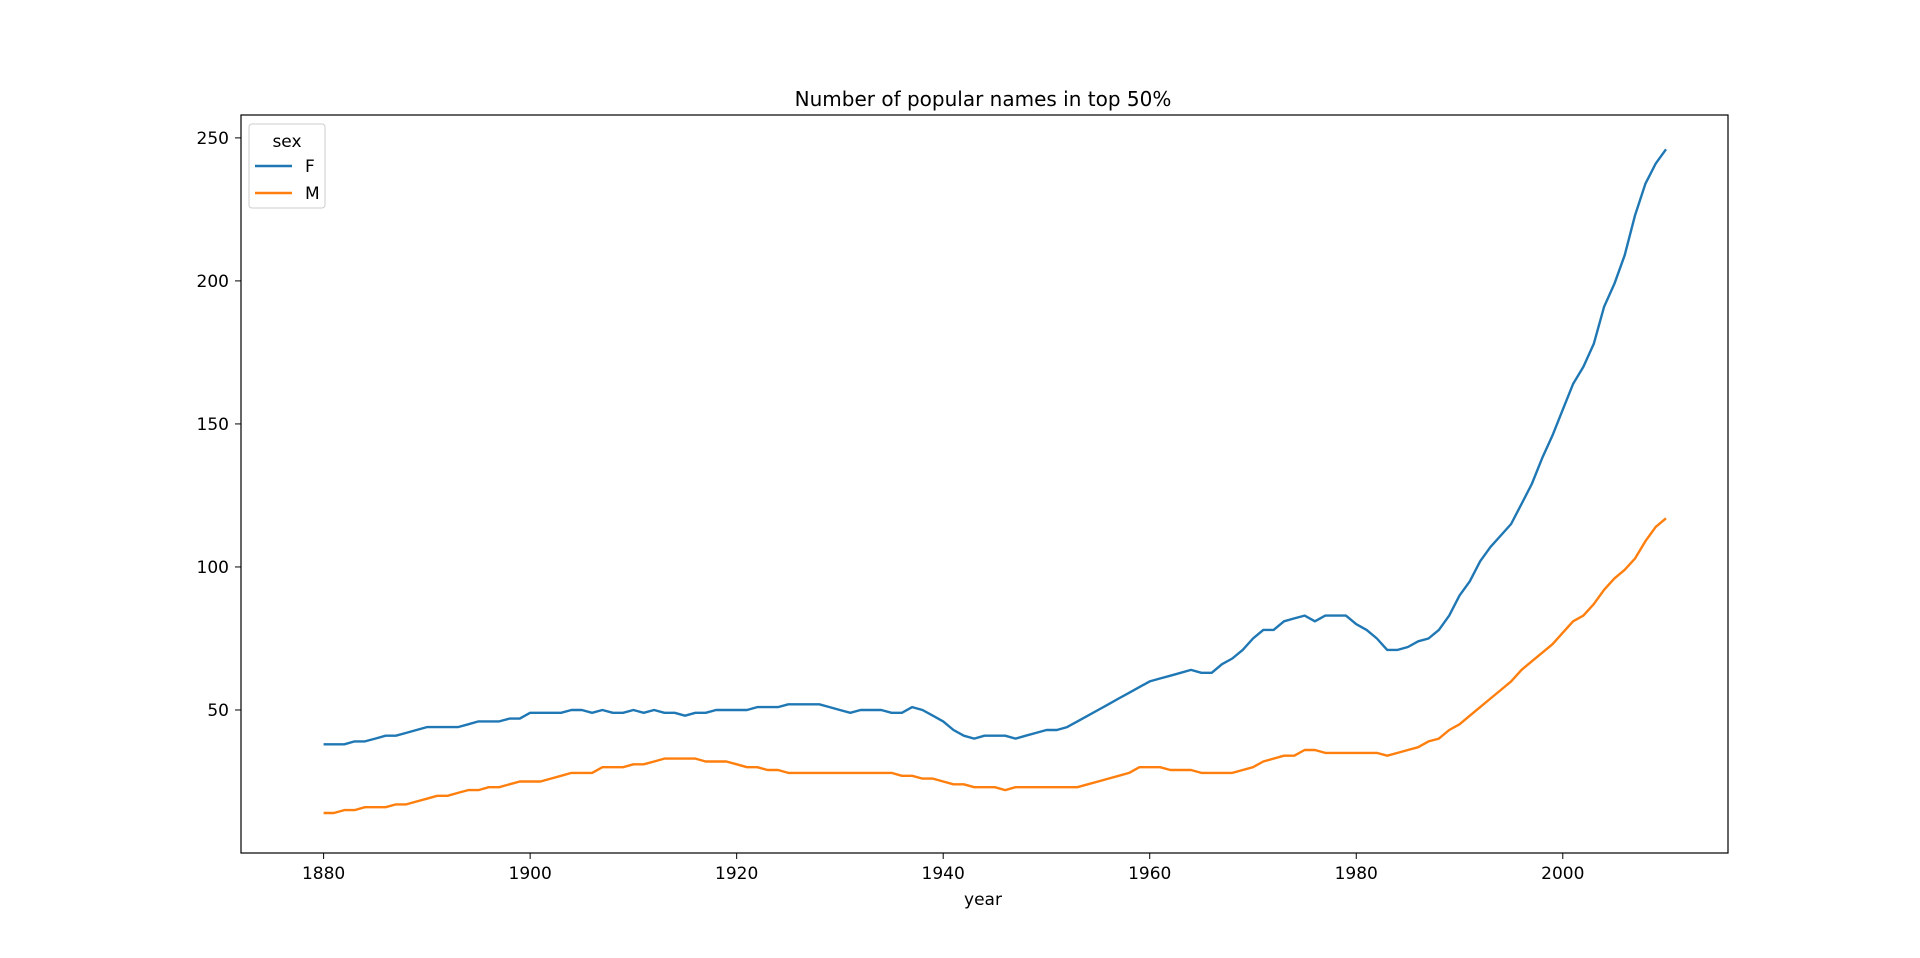  Describe the element at coordinates (213, 282) in the screenshot. I see `y-tick-label: 200` at that location.